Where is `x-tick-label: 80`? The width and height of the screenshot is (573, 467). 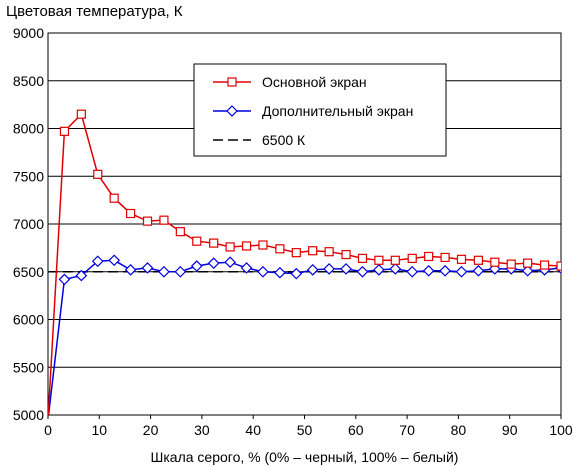 x-tick-label: 80 is located at coordinates (459, 430).